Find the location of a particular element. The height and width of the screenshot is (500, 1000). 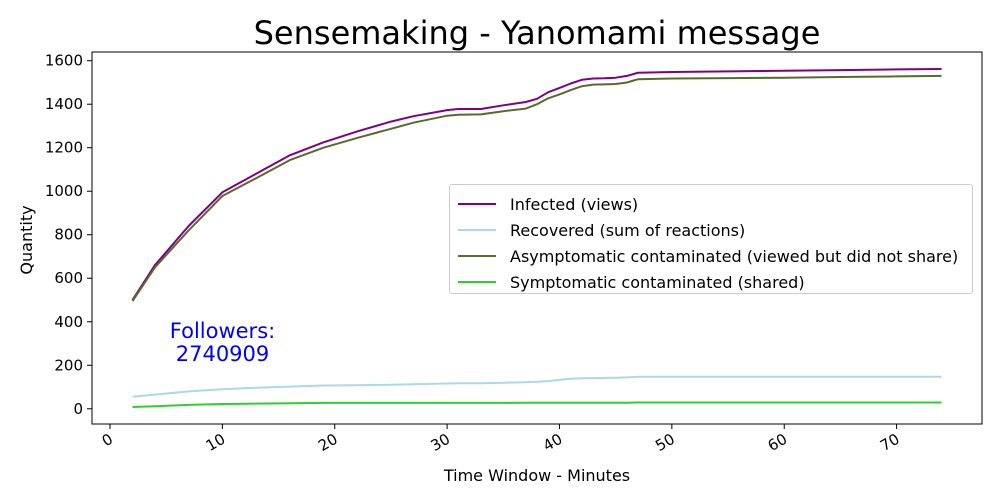

y-tick-label: 1600 is located at coordinates (64, 61).